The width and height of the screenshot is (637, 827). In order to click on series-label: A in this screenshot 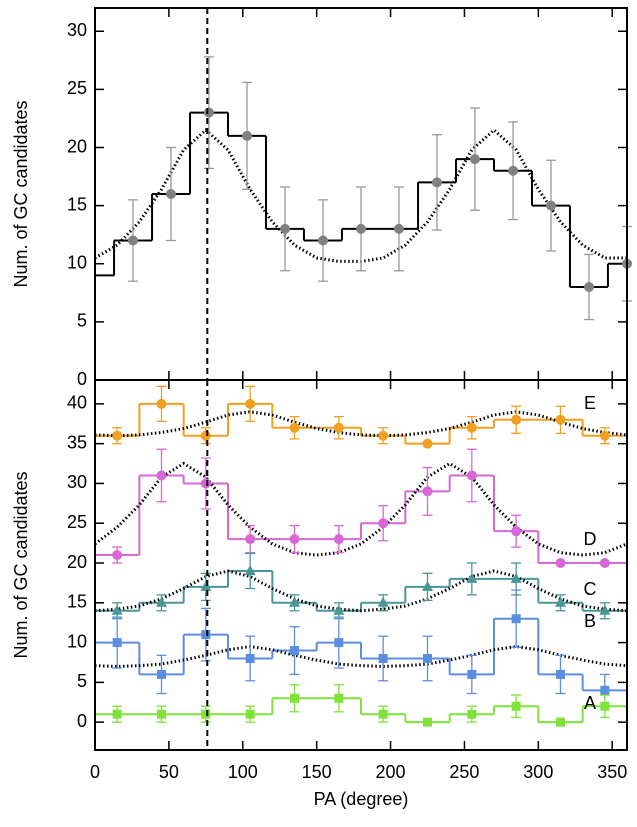, I will do `click(590, 703)`.